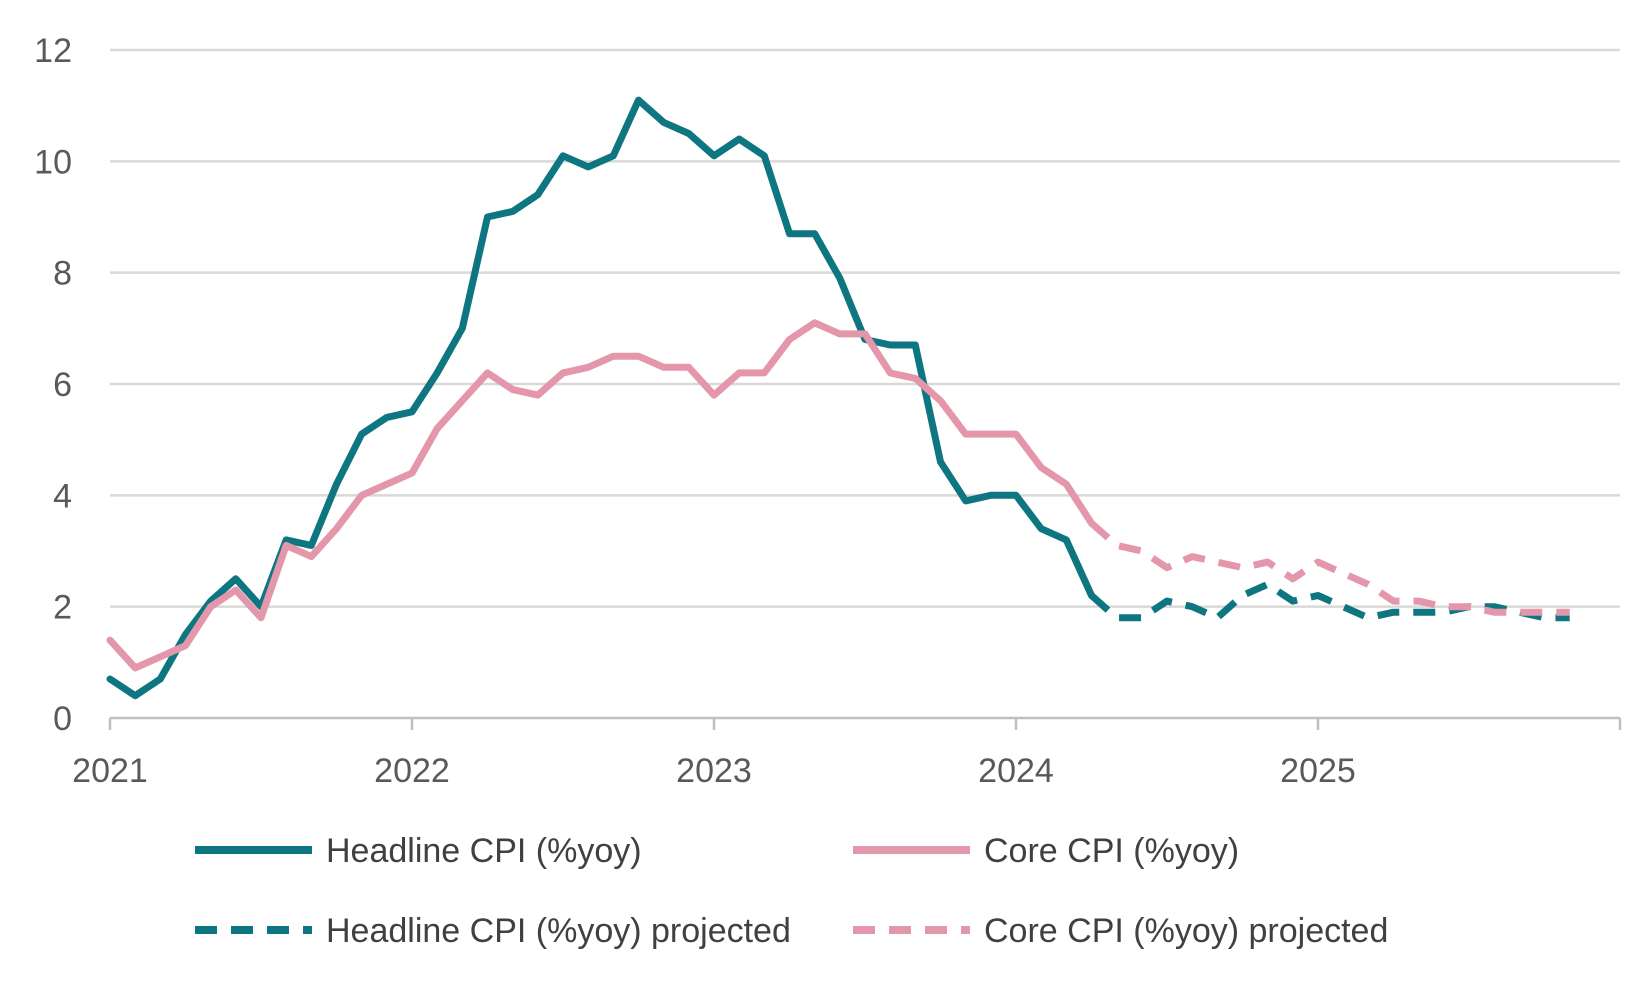  I want to click on x-tick-label: 2025, so click(1318, 771).